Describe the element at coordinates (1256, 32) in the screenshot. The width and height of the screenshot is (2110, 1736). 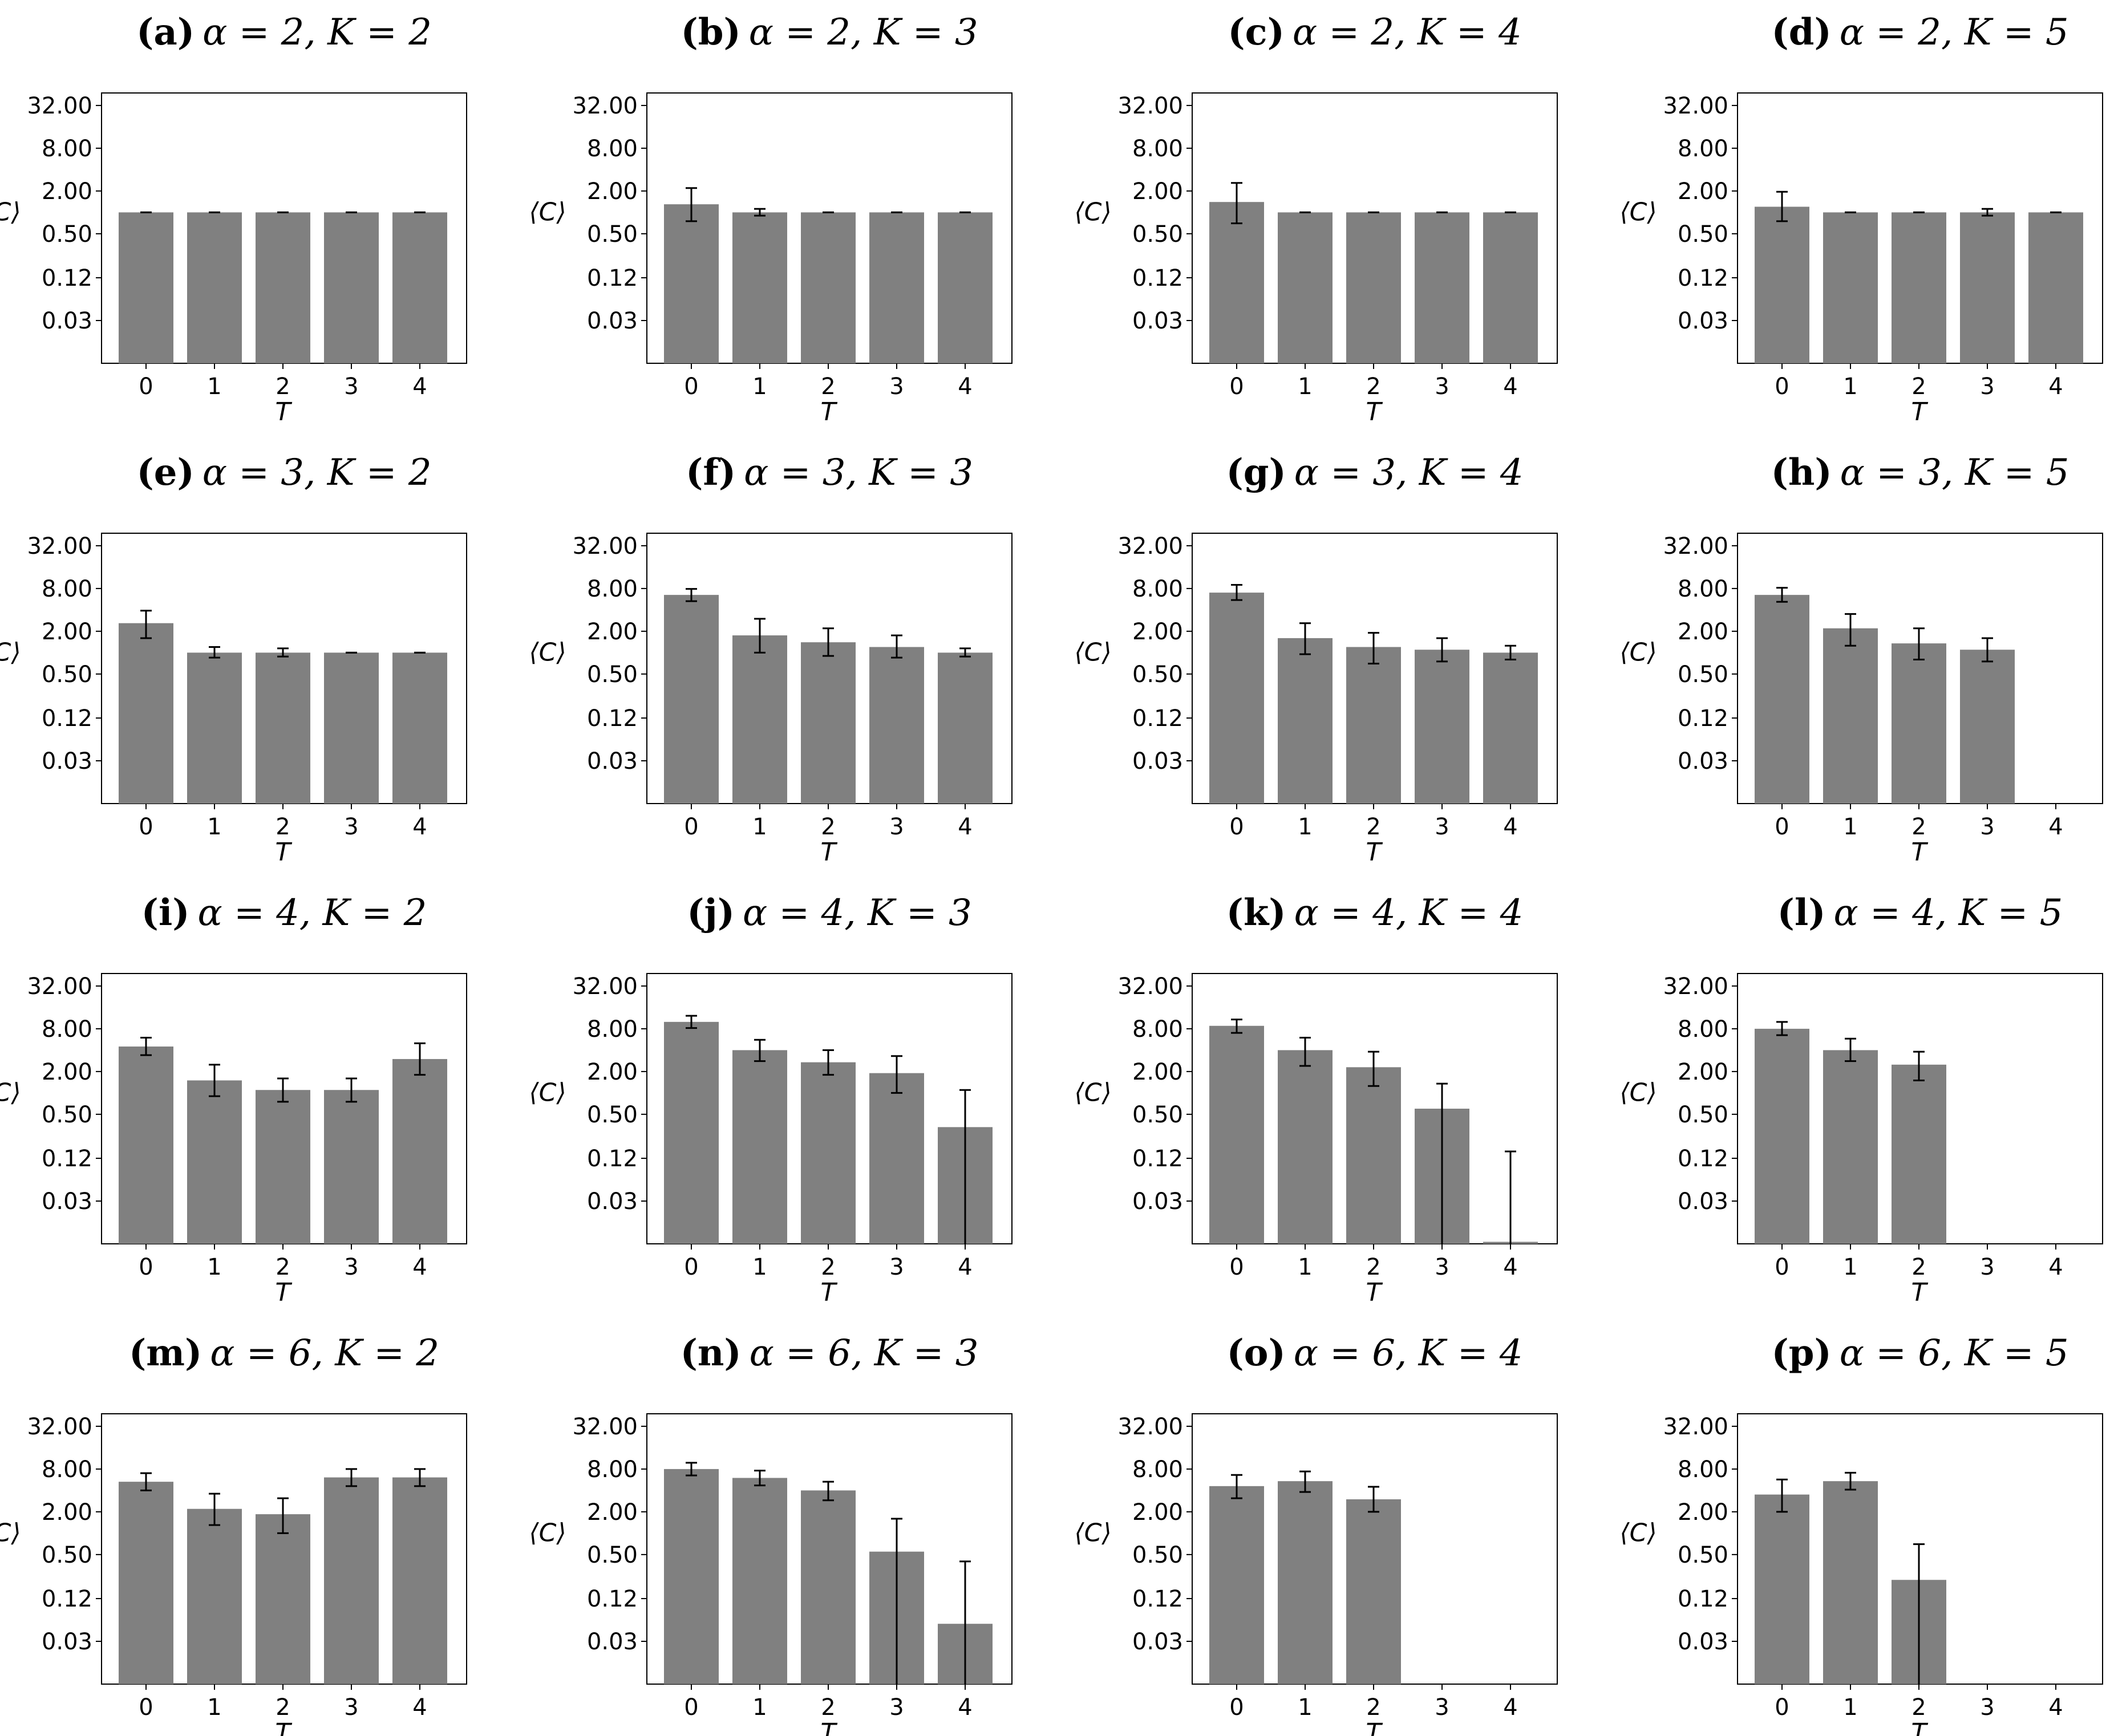
I see `panel-letter: (c)` at that location.